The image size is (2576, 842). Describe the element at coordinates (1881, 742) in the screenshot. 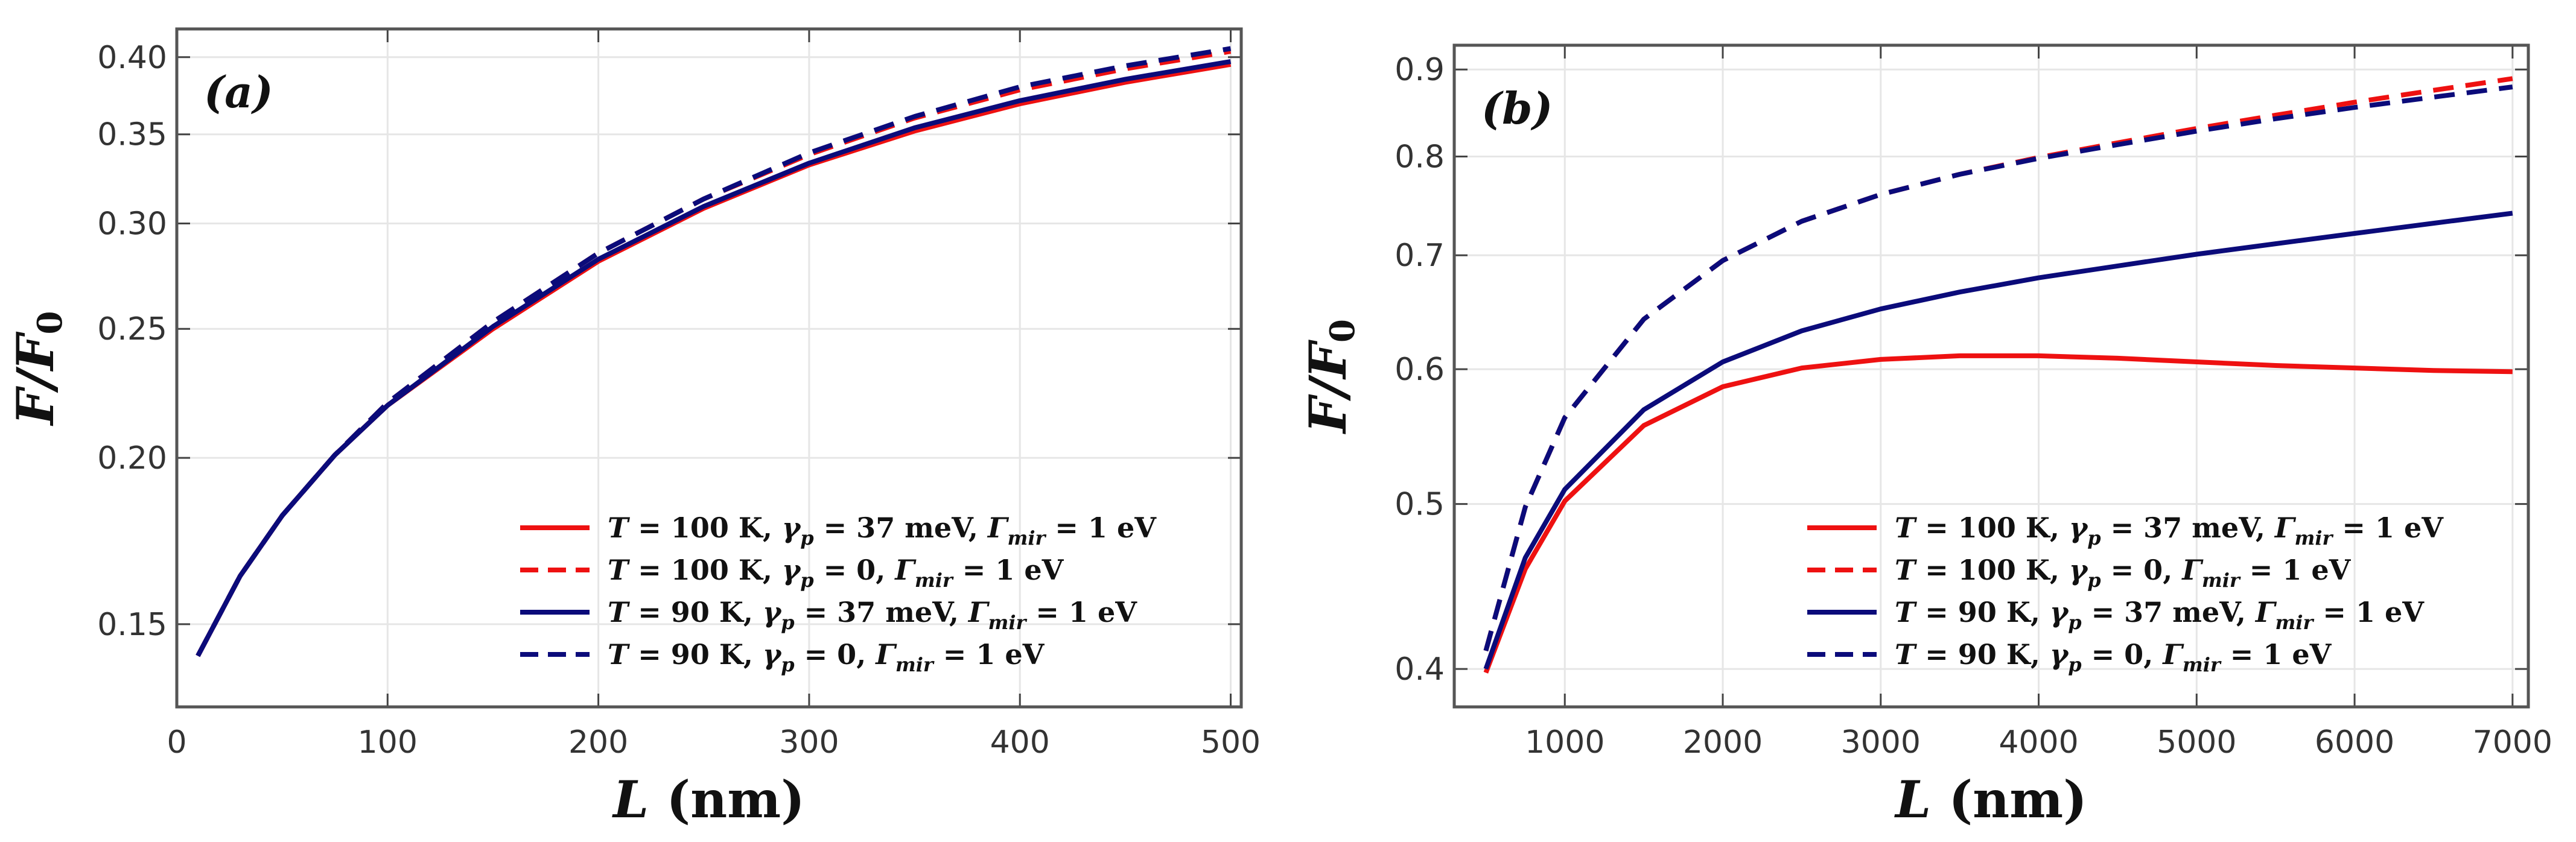

I see `x-tick-label: 3000` at that location.